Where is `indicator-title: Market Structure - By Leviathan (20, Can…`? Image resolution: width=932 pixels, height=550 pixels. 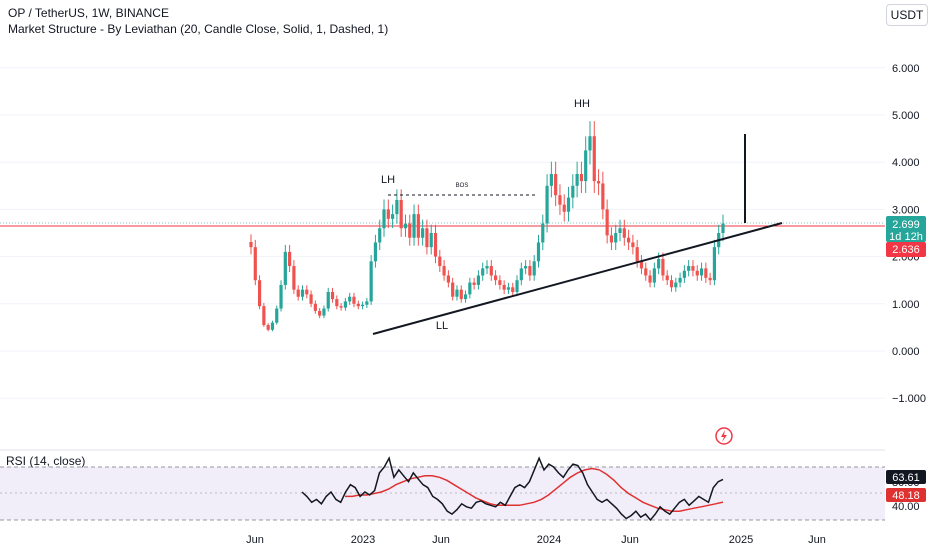 indicator-title: Market Structure - By Leviathan (20, Can… is located at coordinates (198, 29).